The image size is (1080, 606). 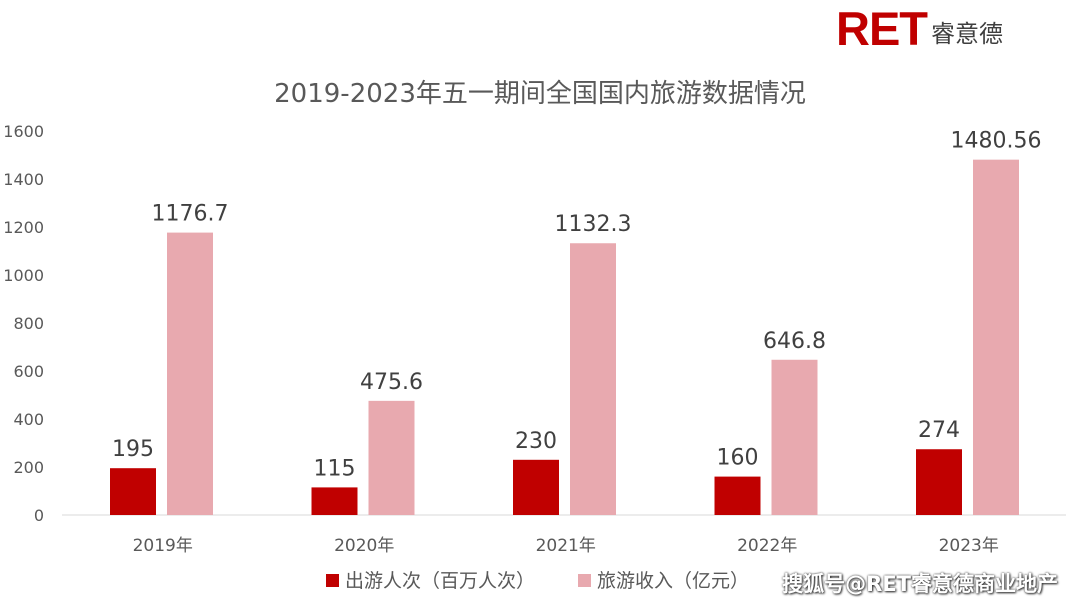 I want to click on y-tick-label: 1200, so click(x=23, y=227).